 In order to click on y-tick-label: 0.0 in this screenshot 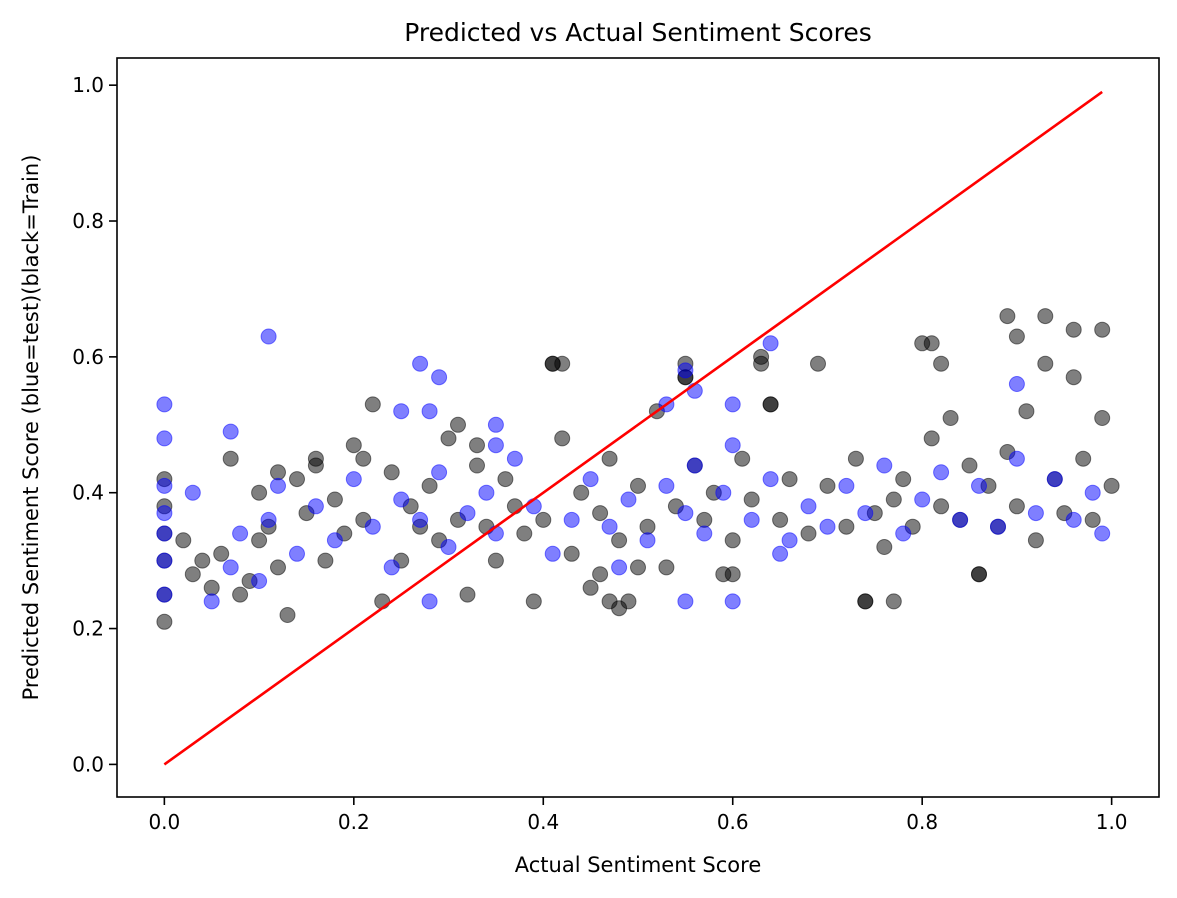, I will do `click(88, 764)`.